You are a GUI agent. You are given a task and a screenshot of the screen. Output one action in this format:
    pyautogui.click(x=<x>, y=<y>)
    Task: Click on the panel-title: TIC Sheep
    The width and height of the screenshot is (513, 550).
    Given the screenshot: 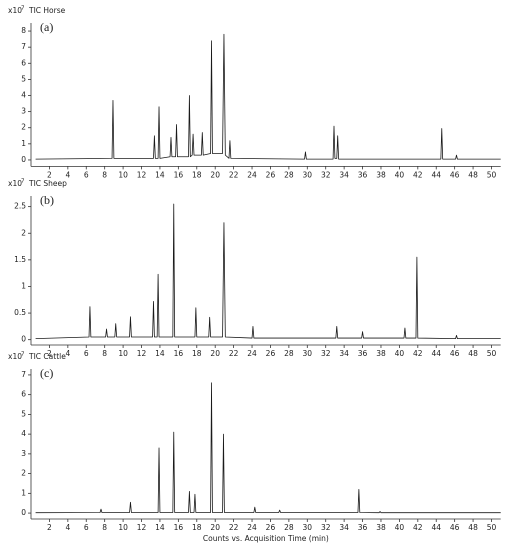 What is the action you would take?
    pyautogui.click(x=47, y=183)
    